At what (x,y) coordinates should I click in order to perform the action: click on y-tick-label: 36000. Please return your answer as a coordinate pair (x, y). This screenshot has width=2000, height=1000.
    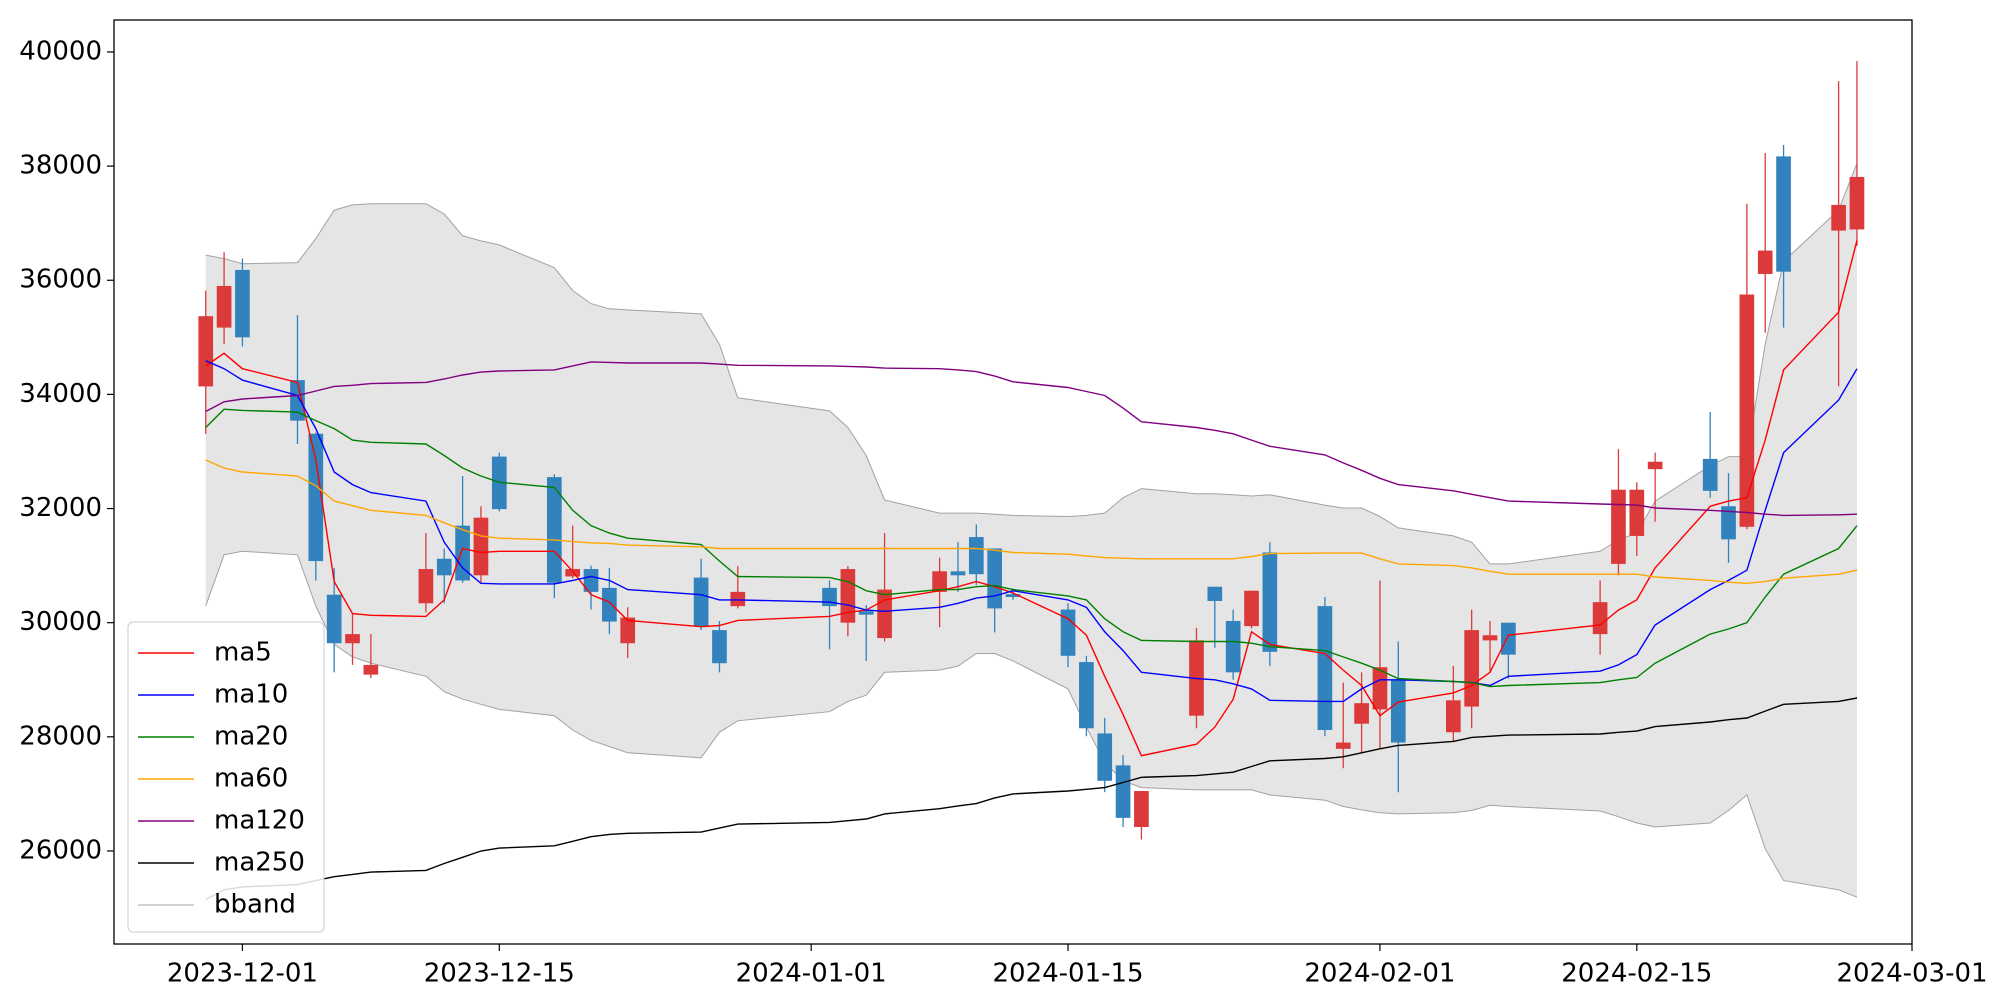
    Looking at the image, I should click on (60, 280).